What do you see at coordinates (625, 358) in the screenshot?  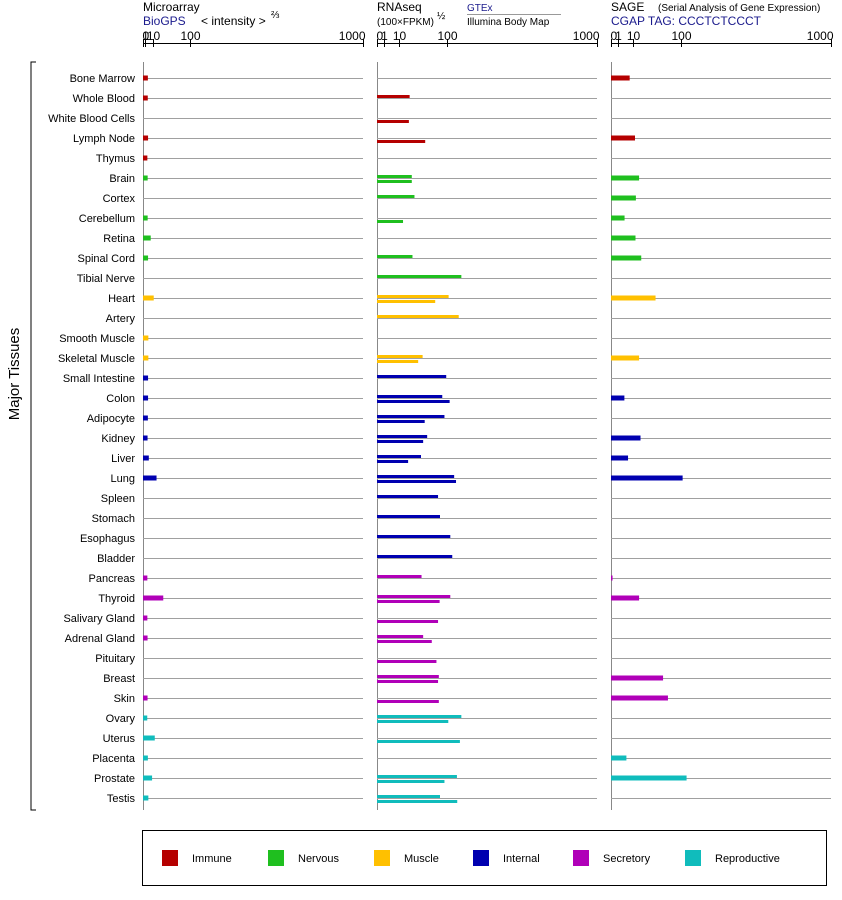 I see `sage-bar-skeletal-muscle` at bounding box center [625, 358].